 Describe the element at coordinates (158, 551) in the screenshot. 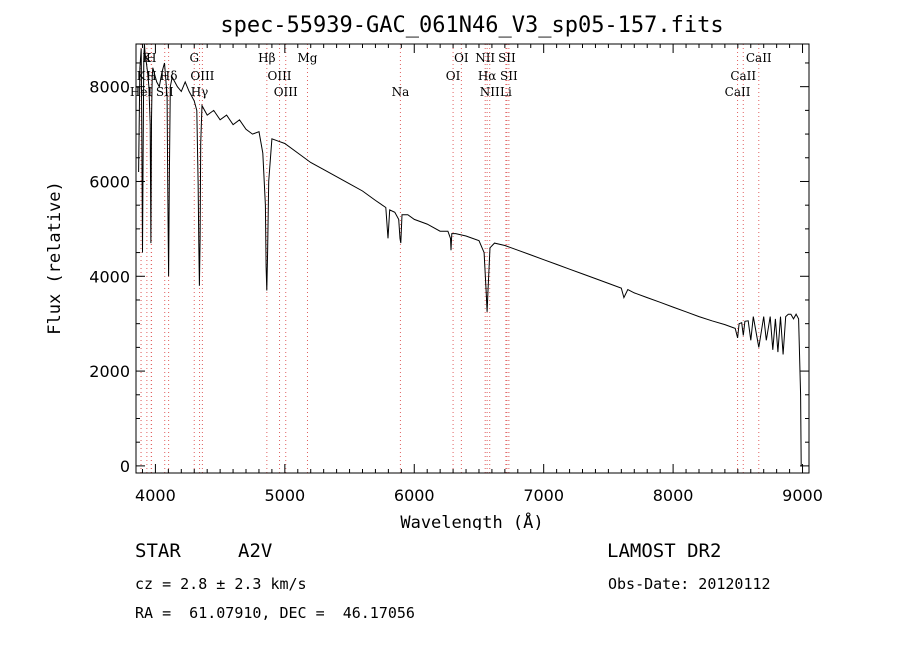

I see `object-class: STAR` at that location.